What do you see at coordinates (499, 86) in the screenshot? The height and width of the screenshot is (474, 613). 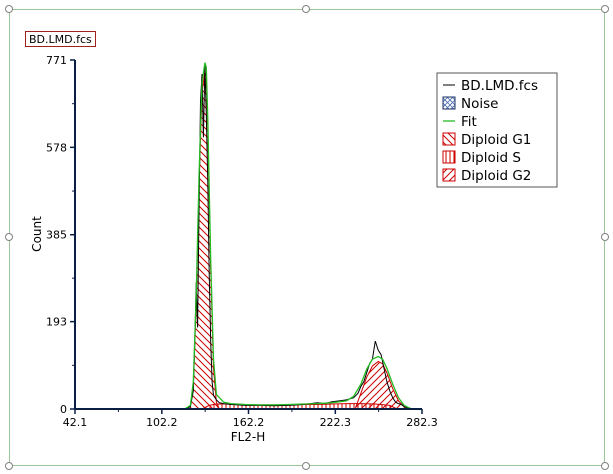 I see `legend-label-data: BD.LMD.fcs` at bounding box center [499, 86].